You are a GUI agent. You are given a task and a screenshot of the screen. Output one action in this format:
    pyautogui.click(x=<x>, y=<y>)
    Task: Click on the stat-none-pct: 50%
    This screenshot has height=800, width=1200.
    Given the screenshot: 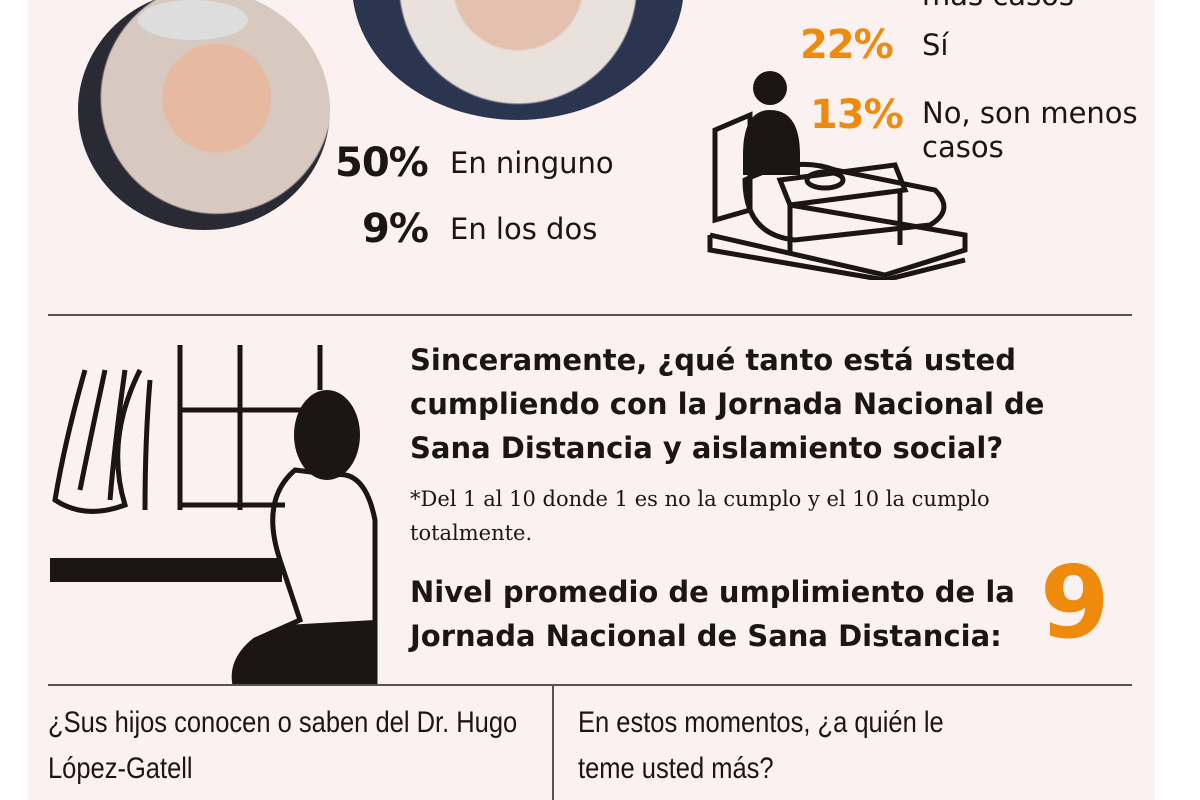 What is the action you would take?
    pyautogui.click(x=382, y=163)
    